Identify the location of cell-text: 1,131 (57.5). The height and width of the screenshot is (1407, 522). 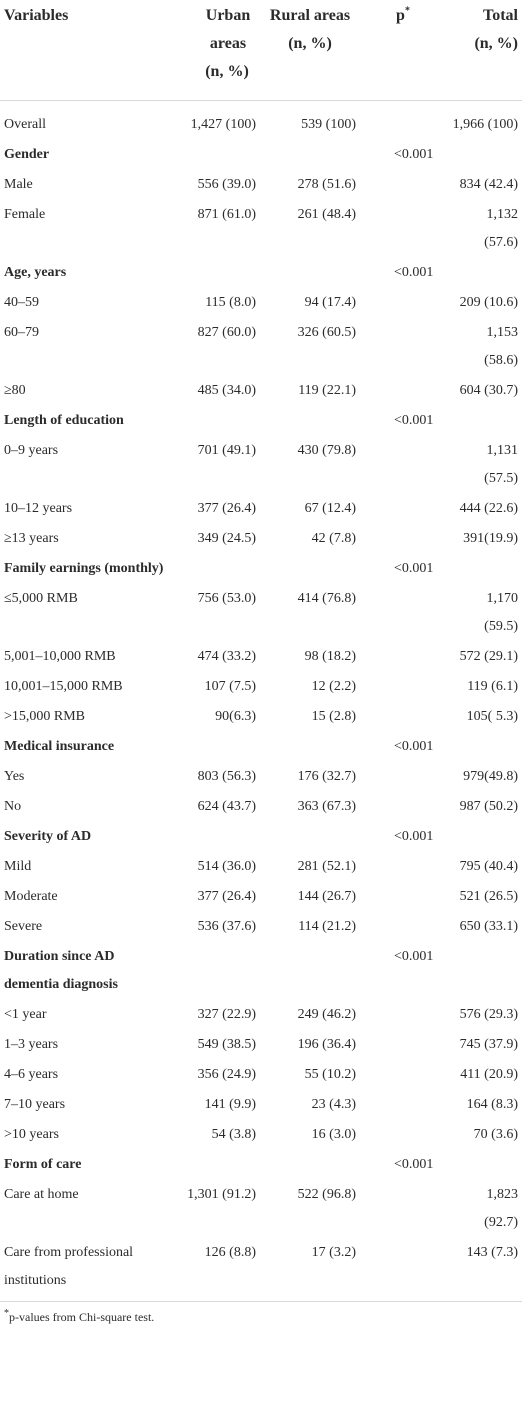
(501, 464).